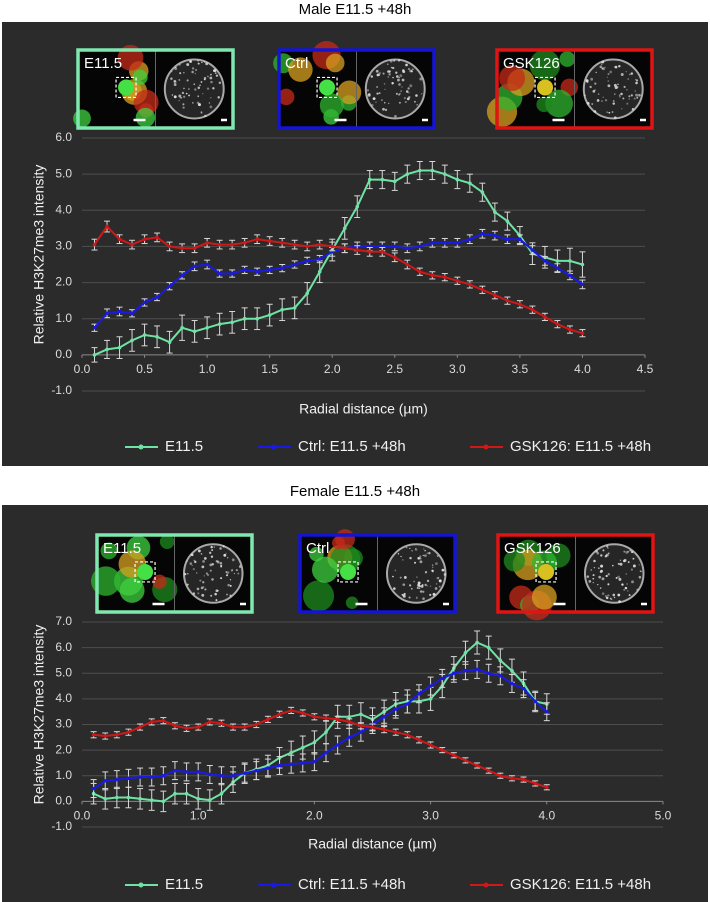 The image size is (710, 902). What do you see at coordinates (145, 571) in the screenshot?
I see `cell-highlight` at bounding box center [145, 571].